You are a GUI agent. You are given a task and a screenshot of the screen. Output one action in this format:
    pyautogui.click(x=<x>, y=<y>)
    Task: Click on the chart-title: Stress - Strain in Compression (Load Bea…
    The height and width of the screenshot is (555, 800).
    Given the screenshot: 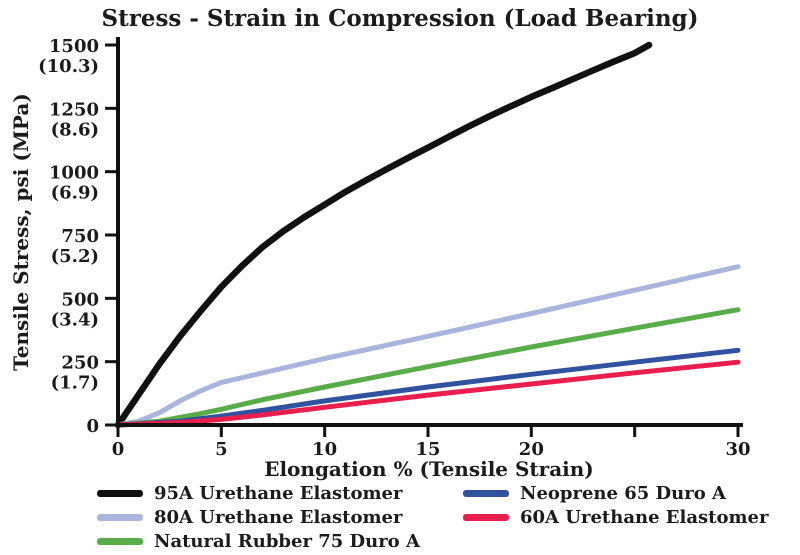 What is the action you would take?
    pyautogui.click(x=400, y=18)
    